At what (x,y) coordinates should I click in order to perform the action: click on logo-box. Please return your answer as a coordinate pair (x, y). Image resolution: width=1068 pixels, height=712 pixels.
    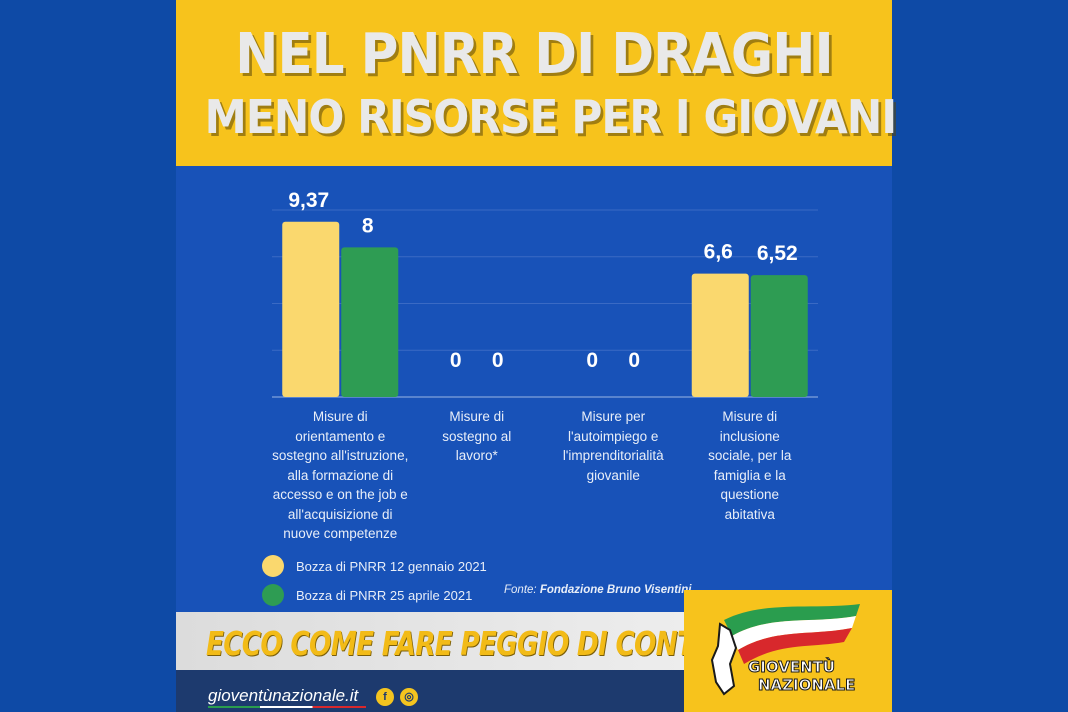
    Looking at the image, I should click on (788, 651).